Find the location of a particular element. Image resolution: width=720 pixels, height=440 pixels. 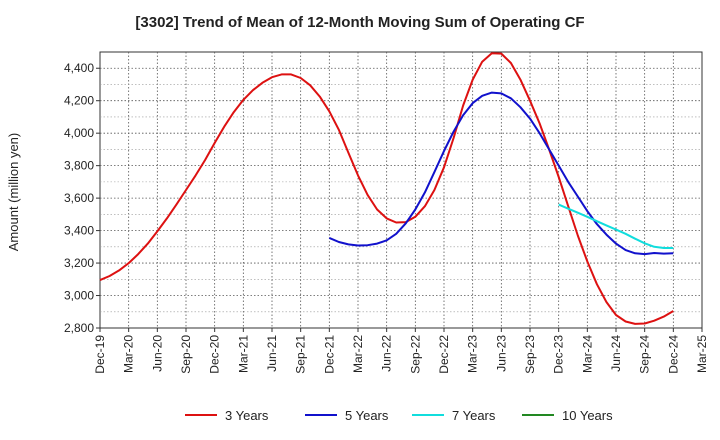

x-tick-label: Sep-22 is located at coordinates (415, 354).